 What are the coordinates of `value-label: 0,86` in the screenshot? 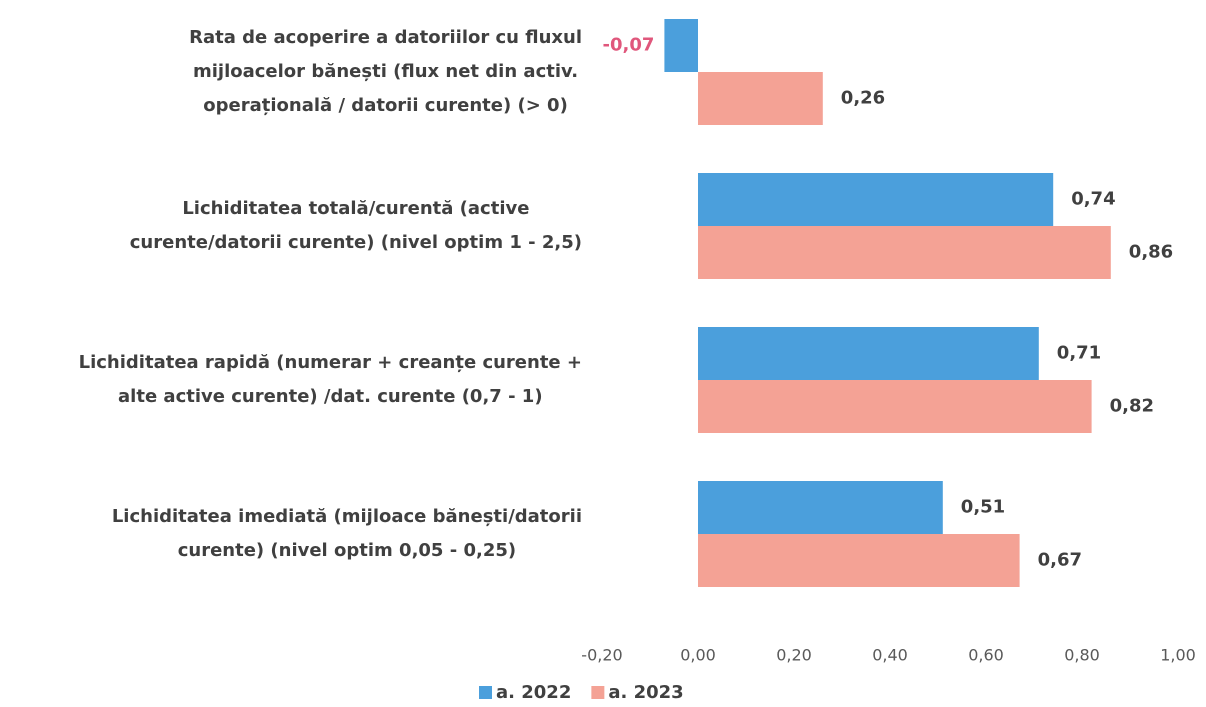 It's located at (1151, 252).